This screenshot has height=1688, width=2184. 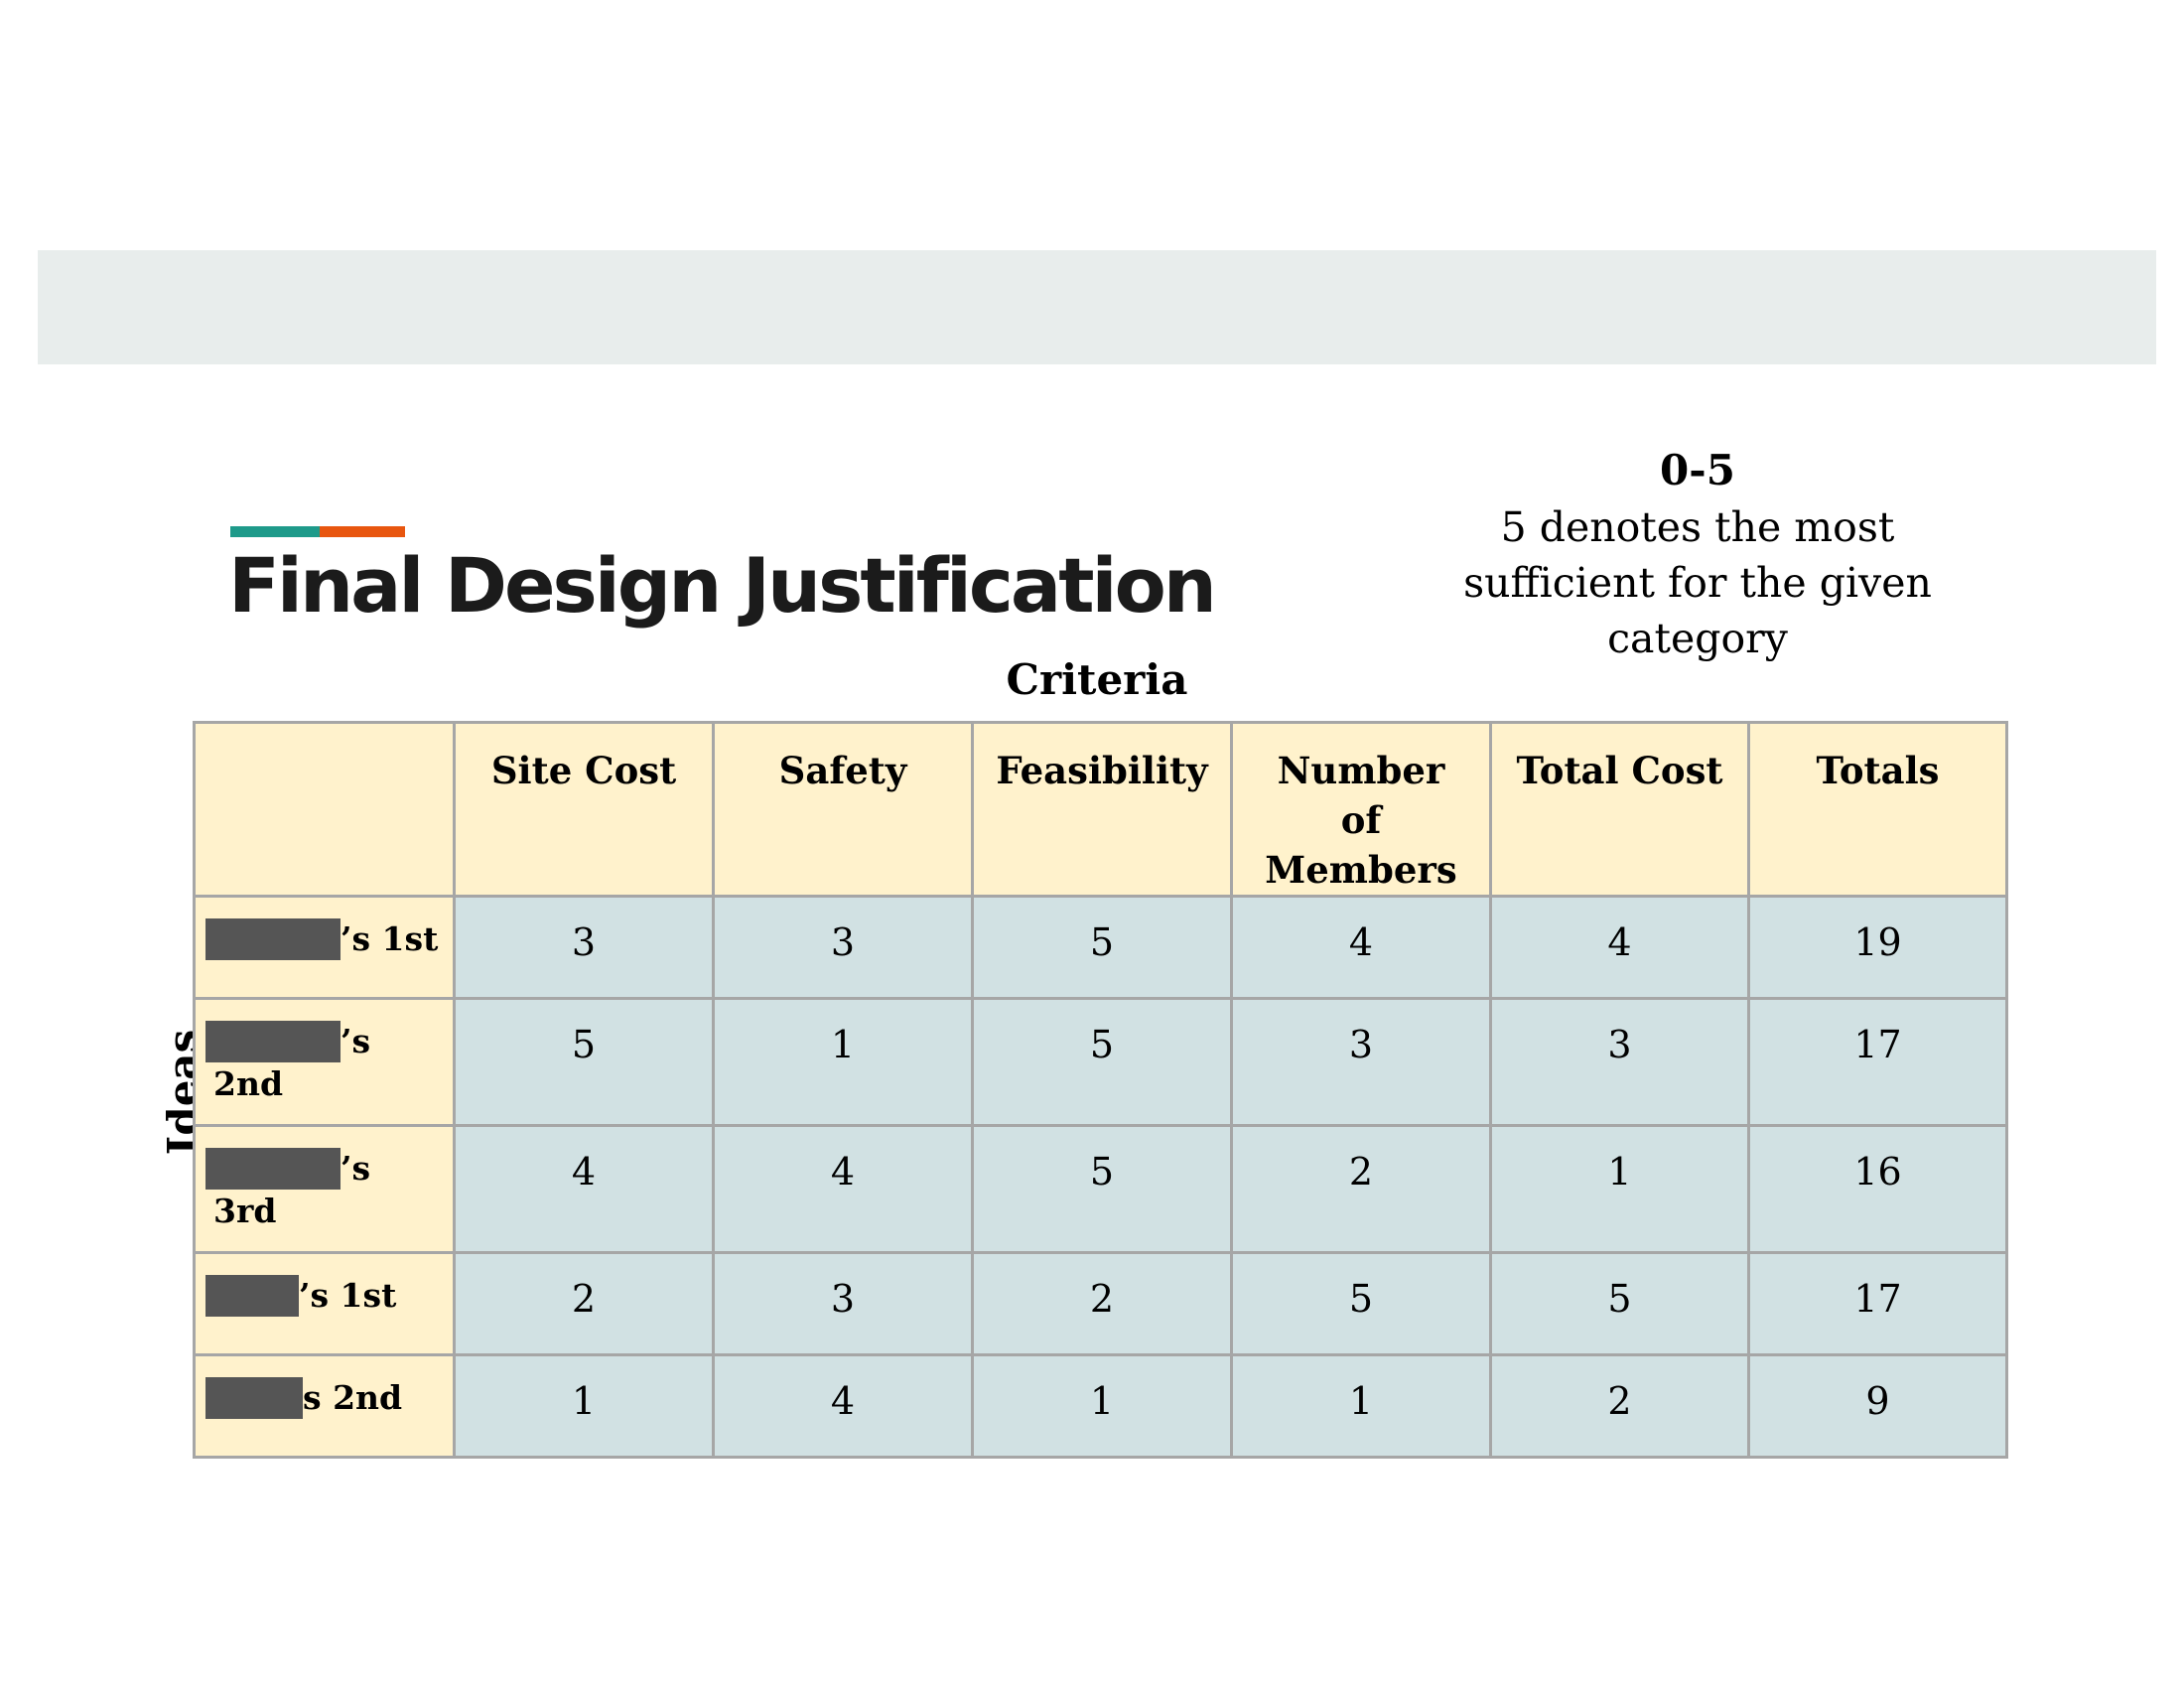 I want to click on column-header-totals: Totals, so click(x=1877, y=809).